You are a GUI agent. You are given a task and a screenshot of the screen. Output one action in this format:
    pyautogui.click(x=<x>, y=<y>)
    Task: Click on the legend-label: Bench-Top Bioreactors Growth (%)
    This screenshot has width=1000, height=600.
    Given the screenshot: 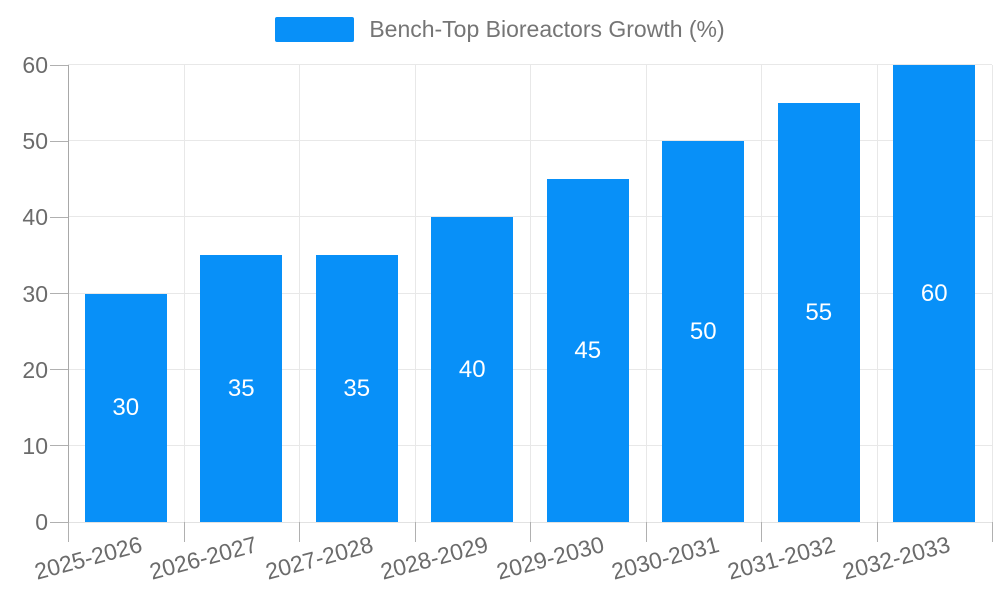 What is the action you would take?
    pyautogui.click(x=547, y=29)
    